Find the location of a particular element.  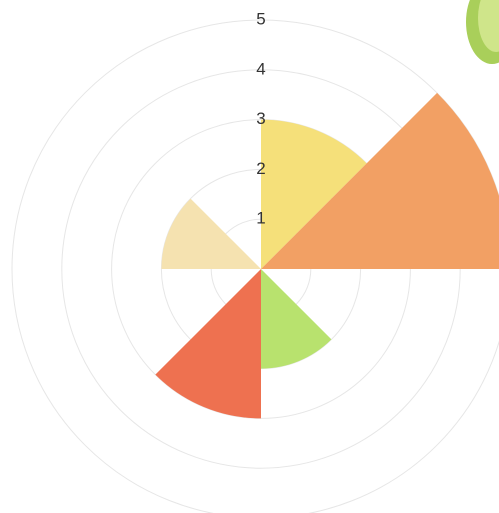

r-tick-label: 1 is located at coordinates (260, 218).